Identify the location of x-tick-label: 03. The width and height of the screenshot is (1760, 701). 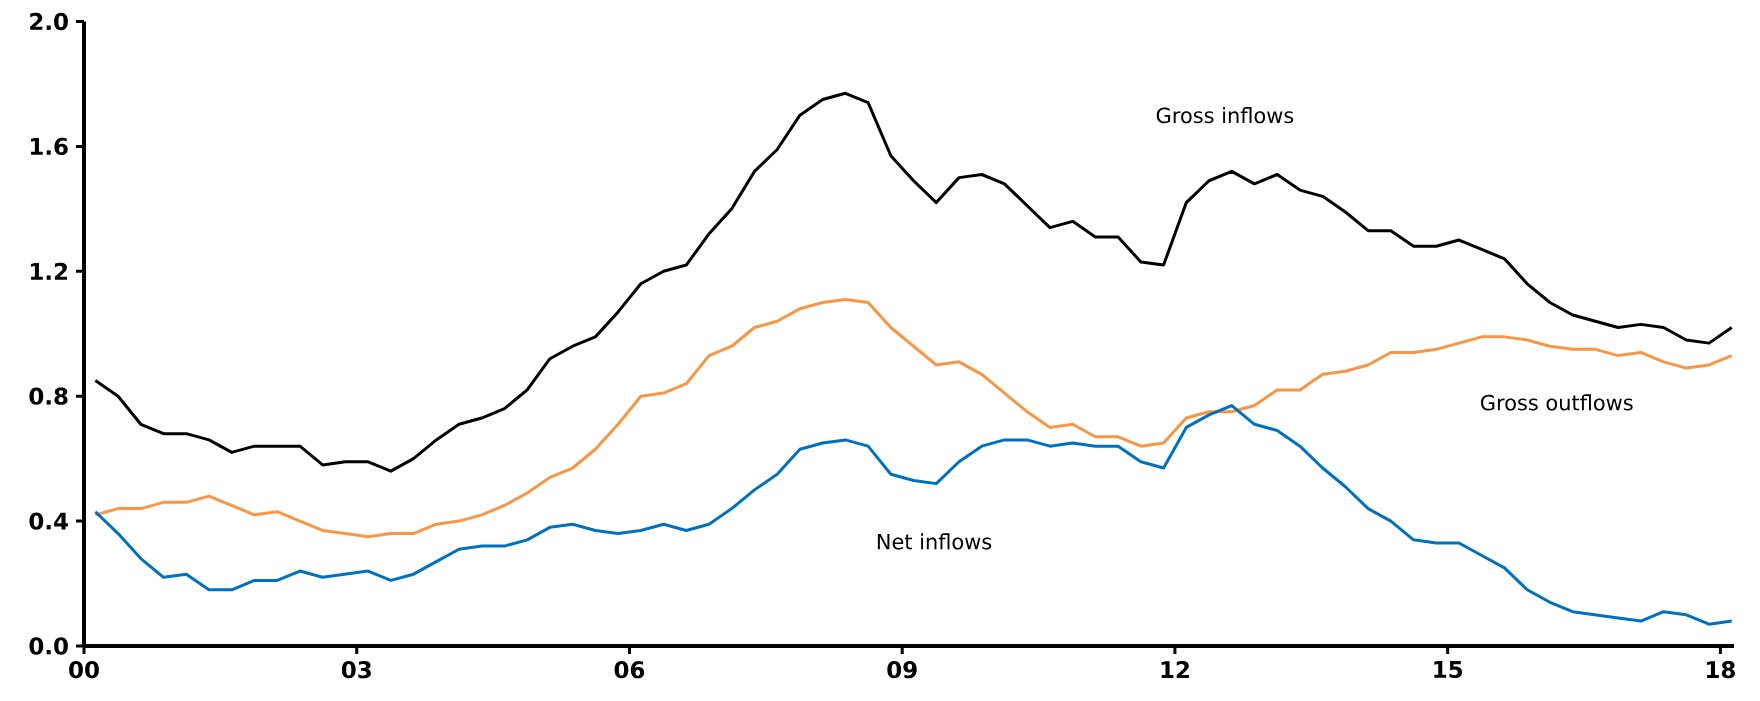
(356, 670).